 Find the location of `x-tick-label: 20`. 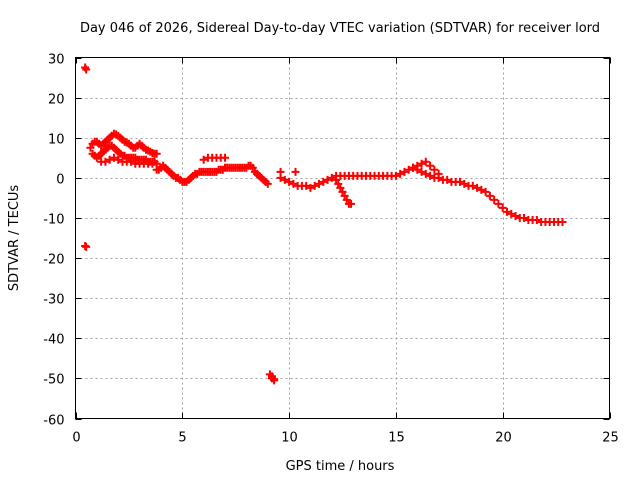

x-tick-label: 20 is located at coordinates (503, 438).